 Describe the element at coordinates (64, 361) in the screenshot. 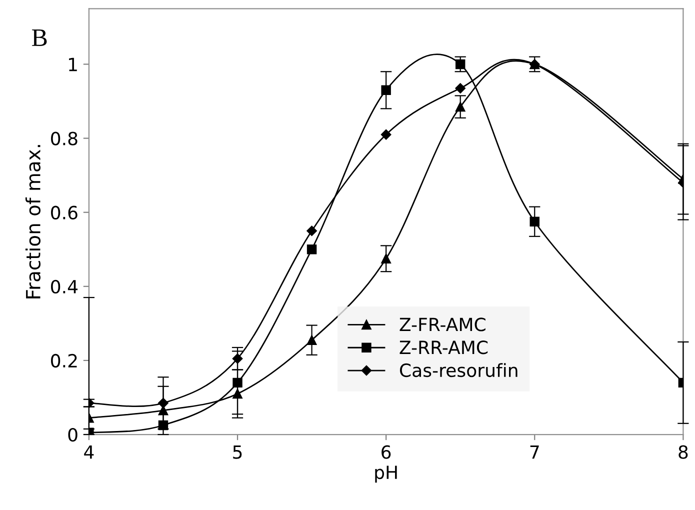

I see `y-tick-label: 0.2` at that location.